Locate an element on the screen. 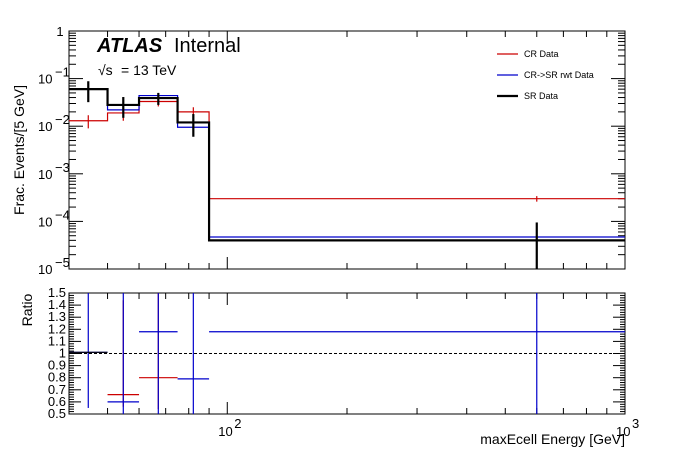  y-tick-label: 1 is located at coordinates (59, 31).